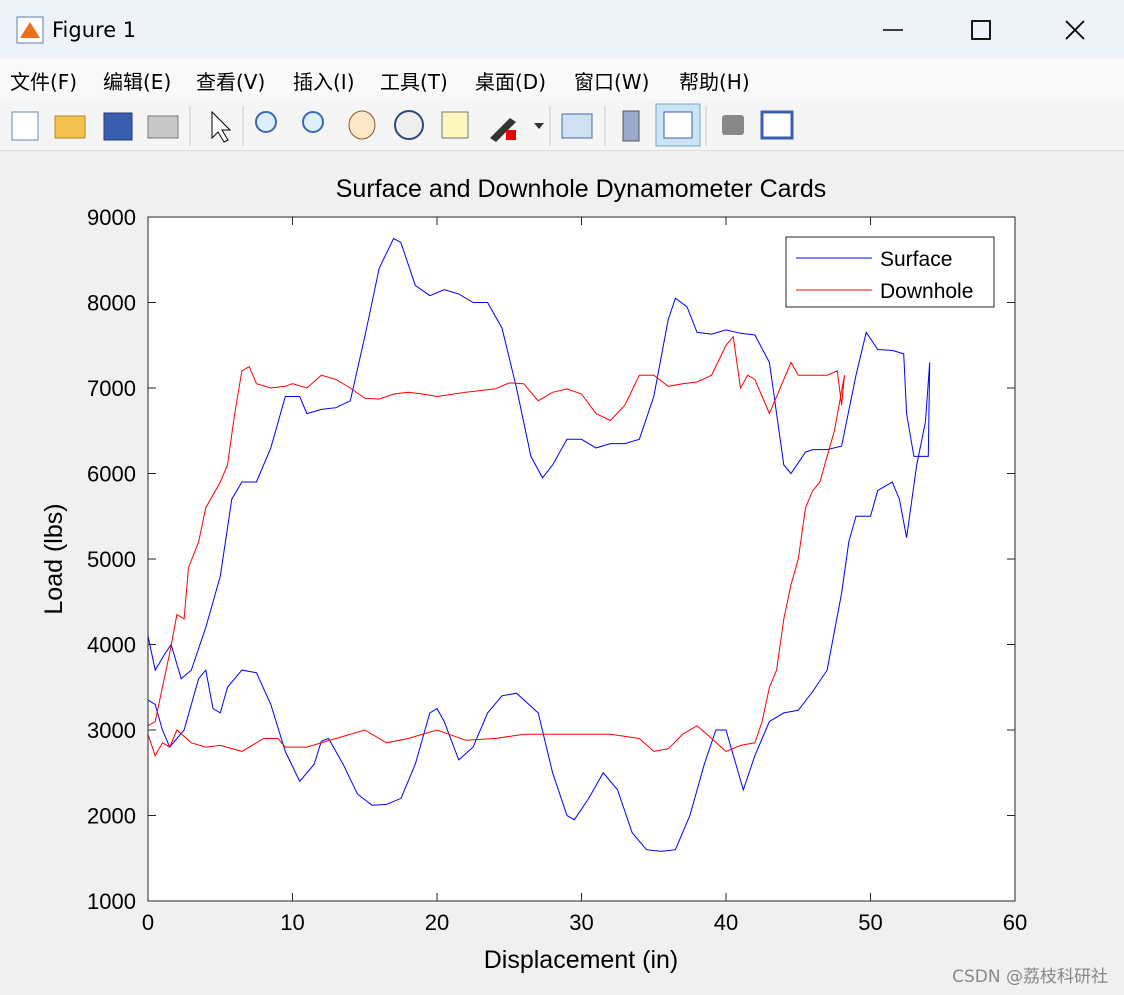 This screenshot has height=995, width=1124. What do you see at coordinates (118, 126) in the screenshot?
I see `tool-save` at bounding box center [118, 126].